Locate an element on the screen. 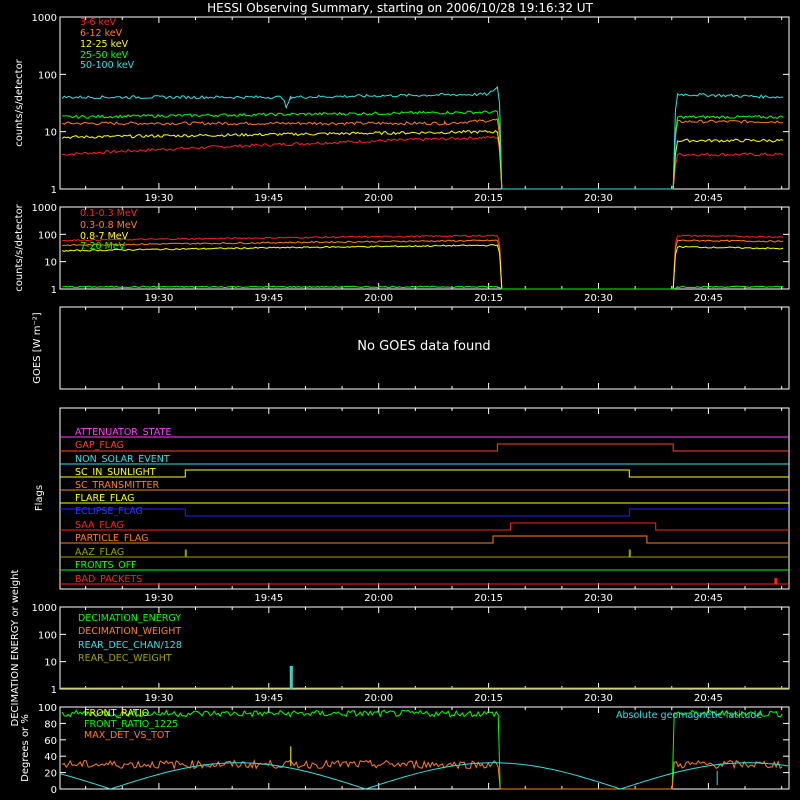  panel6-ytick-label: 60 is located at coordinates (50, 741).